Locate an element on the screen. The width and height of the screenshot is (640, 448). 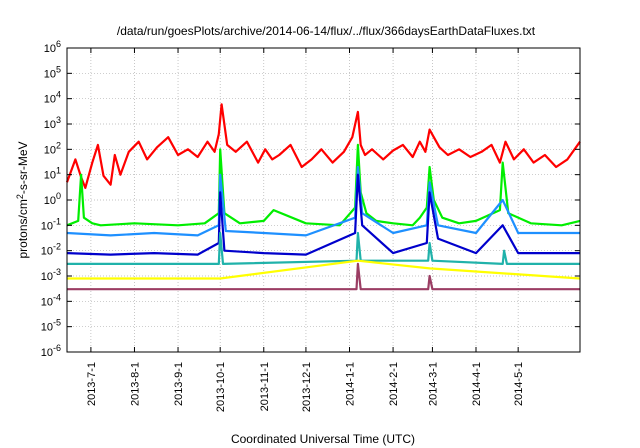
y-tick-label: 10⁻⁶ is located at coordinates (51, 351).